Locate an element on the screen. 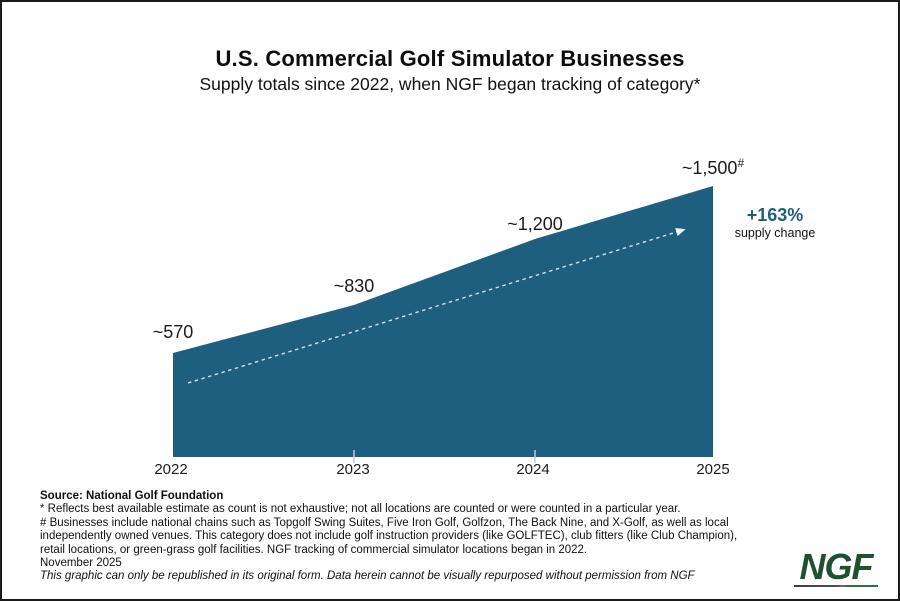 This screenshot has width=900, height=601. source-line: Source: National Golf Foundation is located at coordinates (132, 496).